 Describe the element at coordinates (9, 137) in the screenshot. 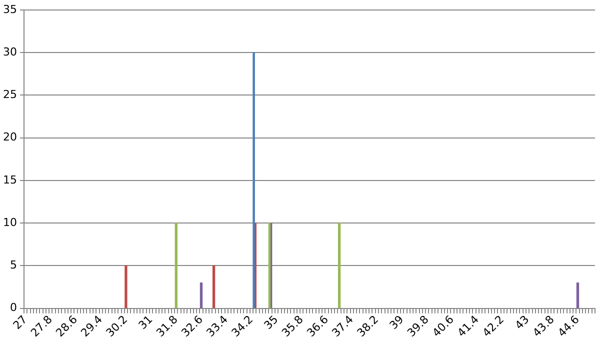

I see `y-tick-label: 20` at that location.